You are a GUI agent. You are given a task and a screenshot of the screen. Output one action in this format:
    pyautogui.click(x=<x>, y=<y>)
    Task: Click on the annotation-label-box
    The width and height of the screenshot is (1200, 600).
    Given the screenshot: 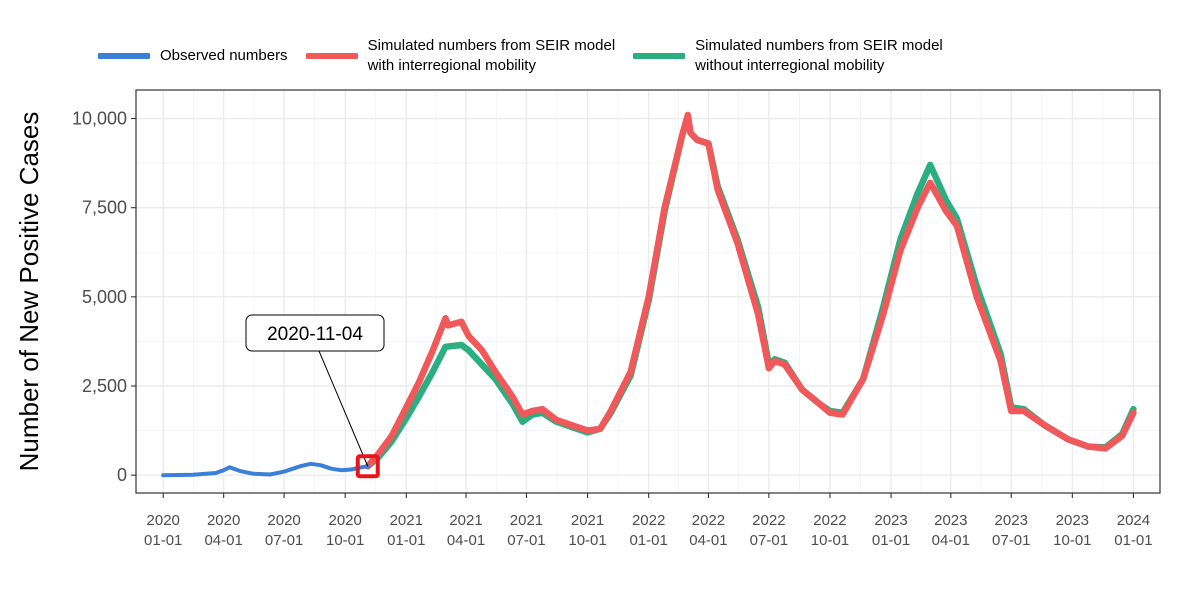 What is the action you would take?
    pyautogui.click(x=315, y=333)
    